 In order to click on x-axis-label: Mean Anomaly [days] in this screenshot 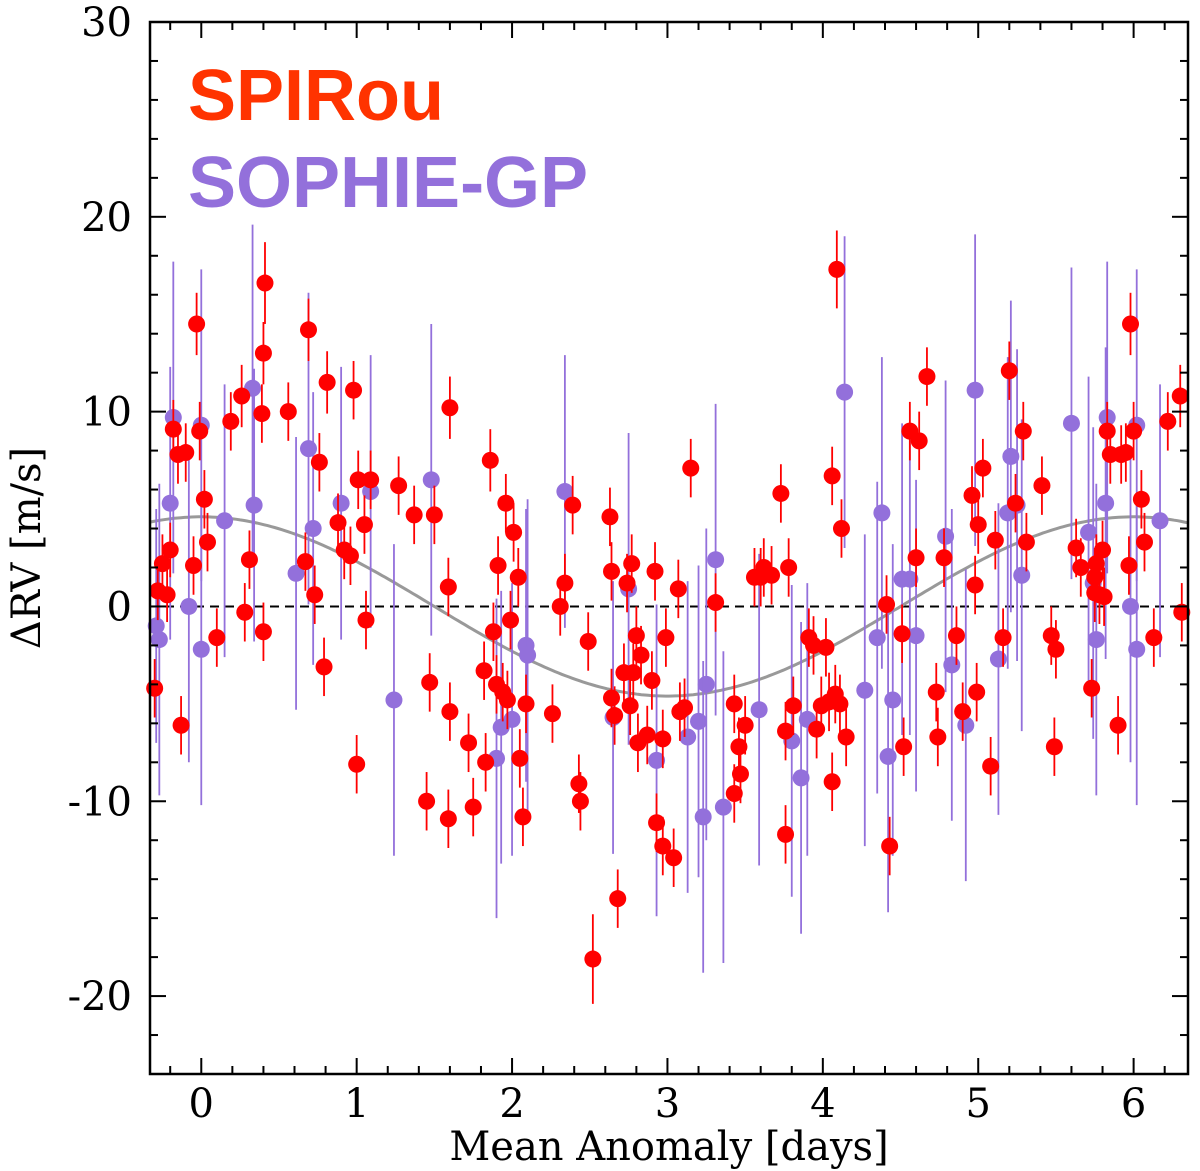, I will do `click(668, 1147)`.